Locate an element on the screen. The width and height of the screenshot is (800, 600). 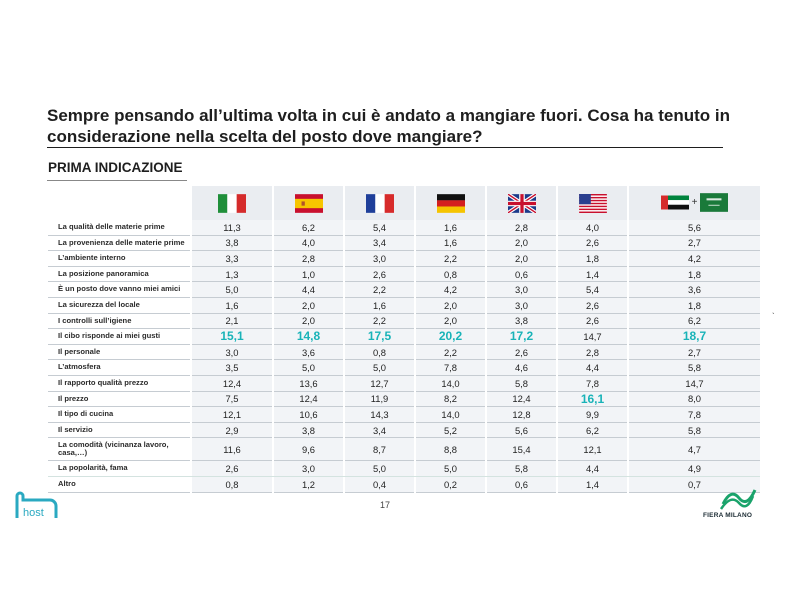
value-cell: 1,2 is located at coordinates (308, 484).